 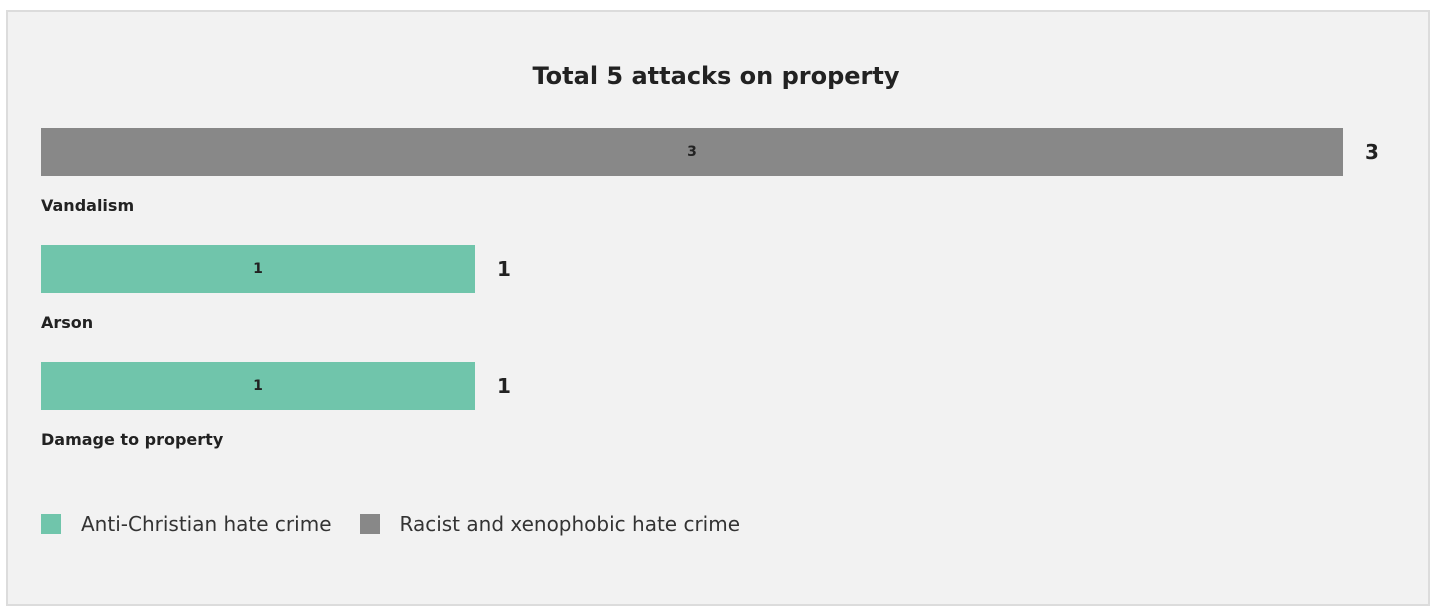 What do you see at coordinates (570, 524) in the screenshot?
I see `legend-label-racist-xenophobic: Racist and xenophobic hate crime` at bounding box center [570, 524].